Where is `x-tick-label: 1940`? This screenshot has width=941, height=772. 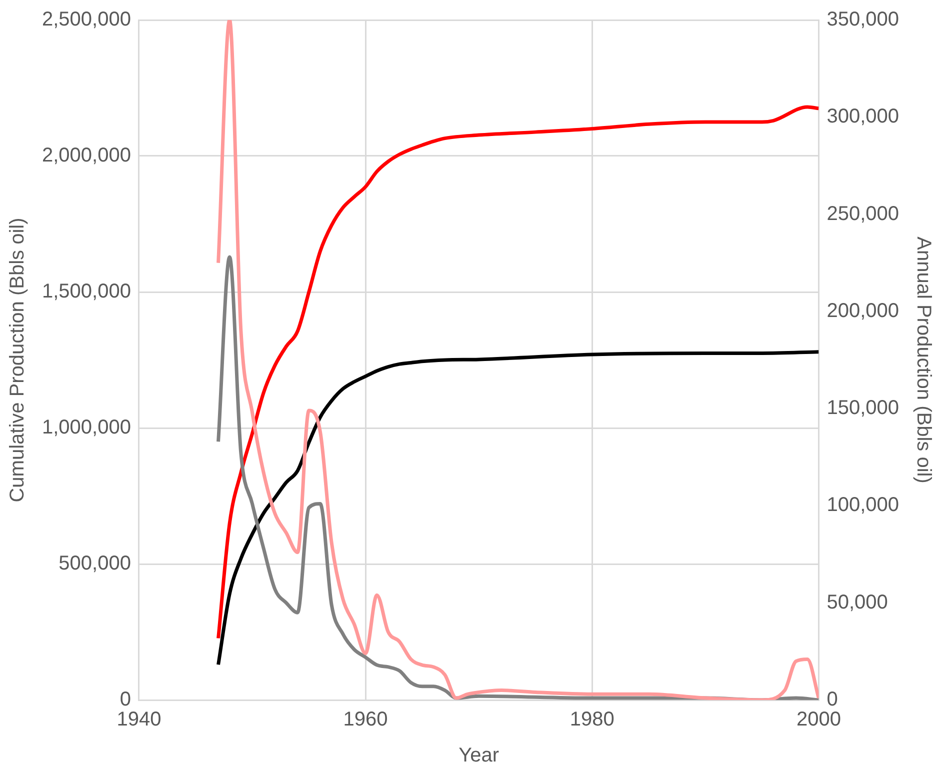
x-tick-label: 1940 is located at coordinates (139, 719).